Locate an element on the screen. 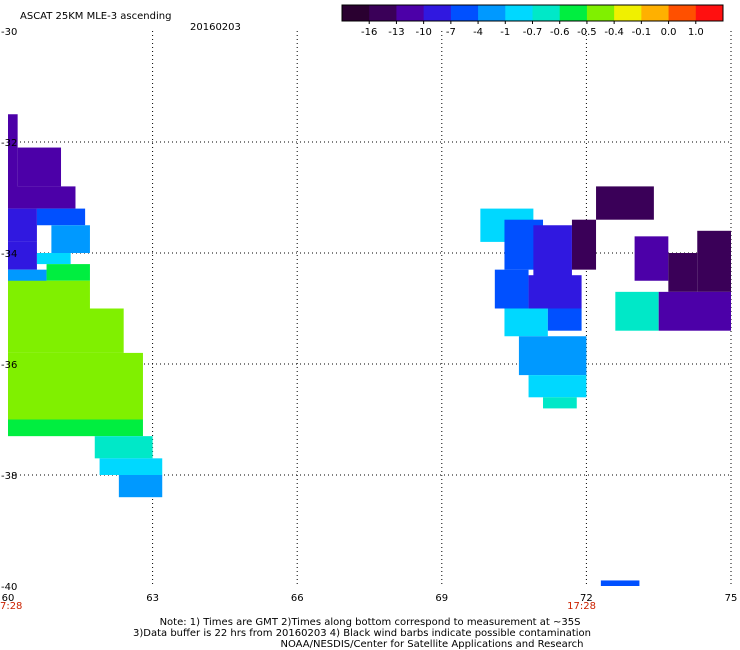 Image resolution: width=740 pixels, height=650 pixels. colorbar-label: -13 is located at coordinates (396, 32).